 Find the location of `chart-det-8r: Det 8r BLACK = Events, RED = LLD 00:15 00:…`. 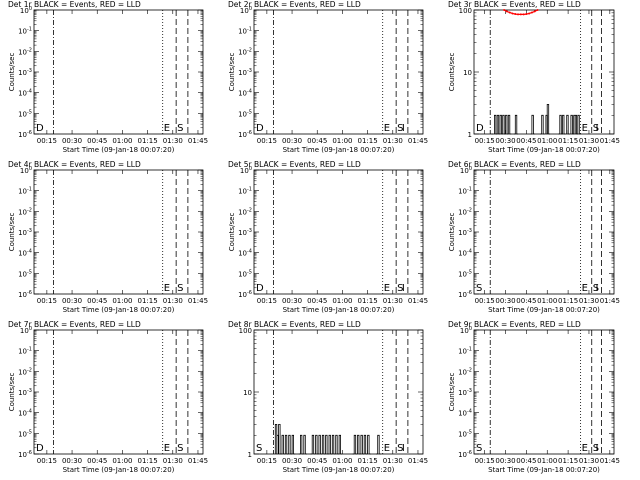

chart-det-8r: Det 8r BLACK = Events, RED = LLD 00:15 00:… is located at coordinates (328, 397).